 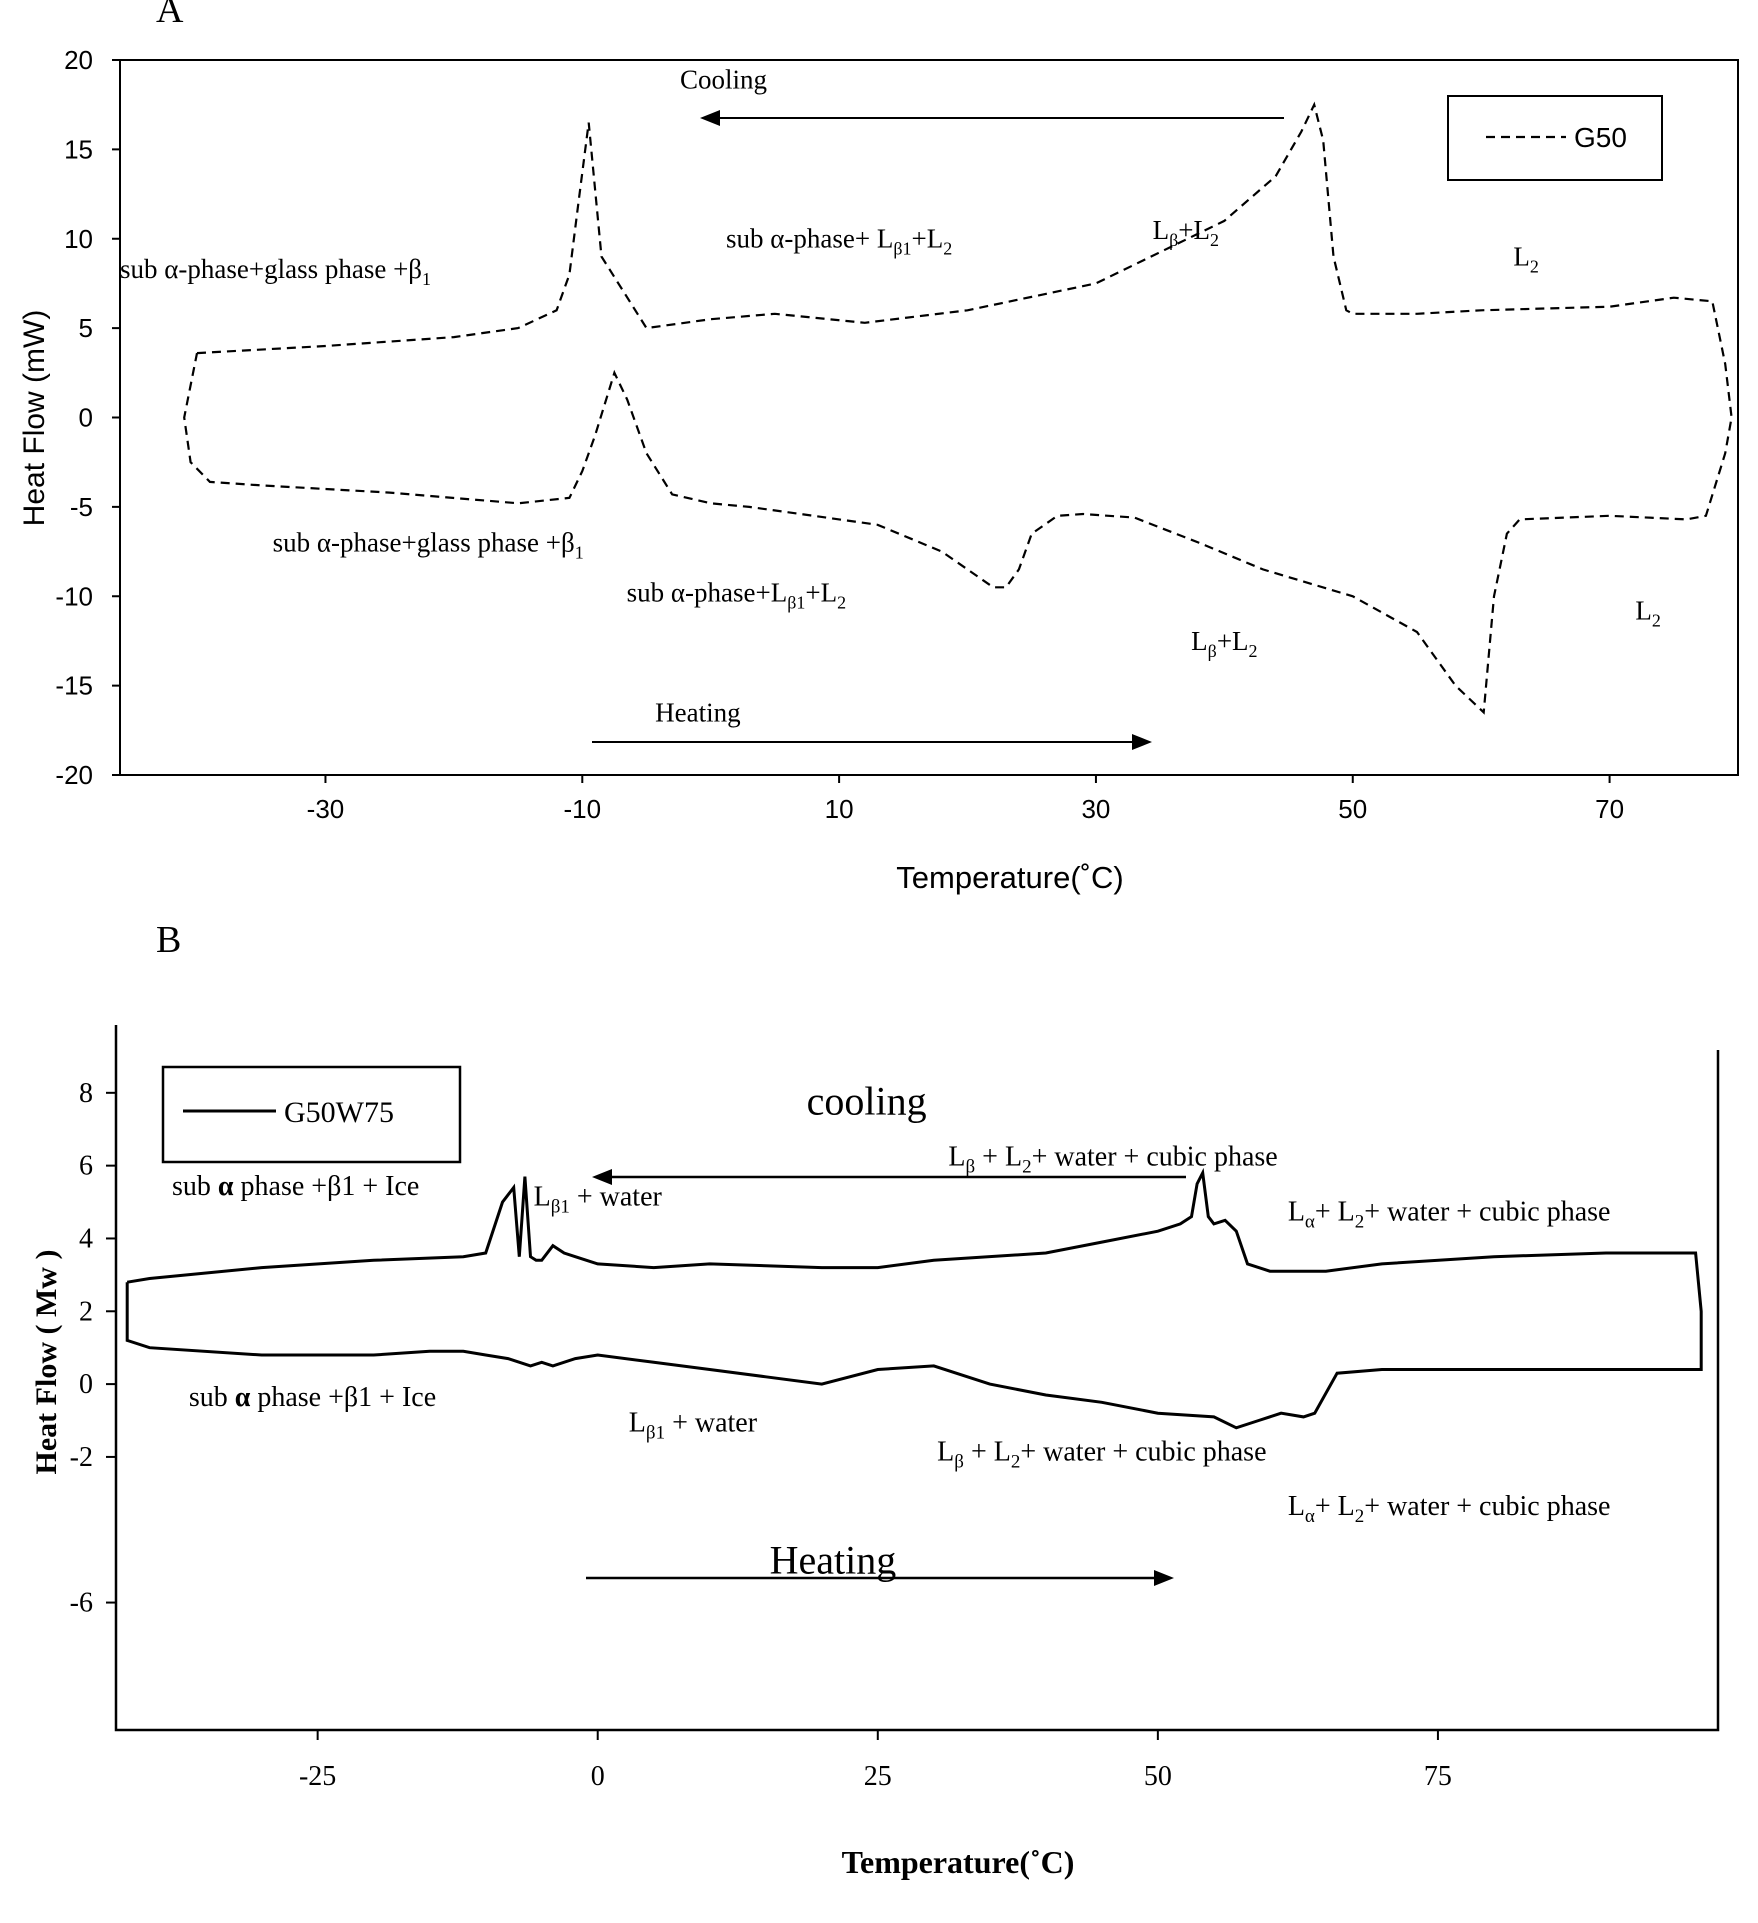 What do you see at coordinates (914, 1298) in the screenshot?
I see `panel-b-series-g50w75` at bounding box center [914, 1298].